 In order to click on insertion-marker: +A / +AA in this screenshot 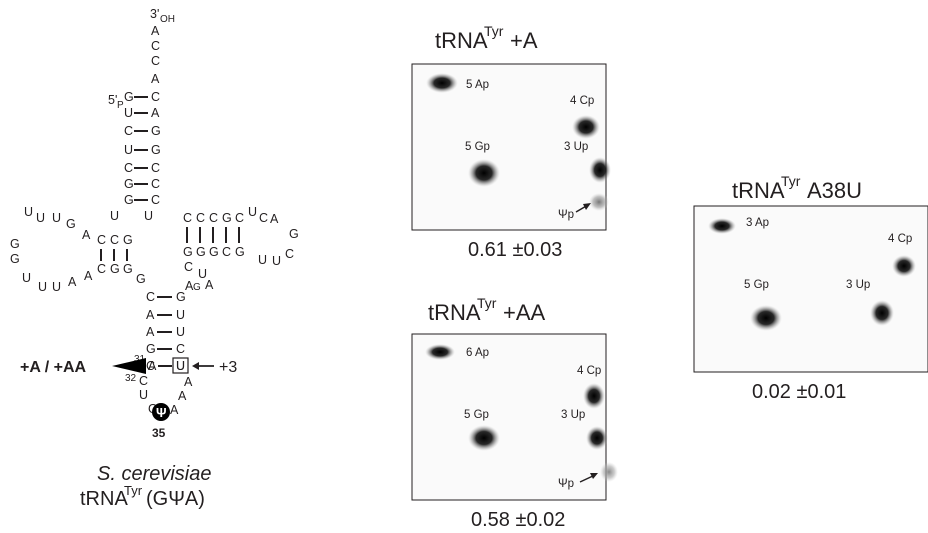, I will do `click(83, 367)`.